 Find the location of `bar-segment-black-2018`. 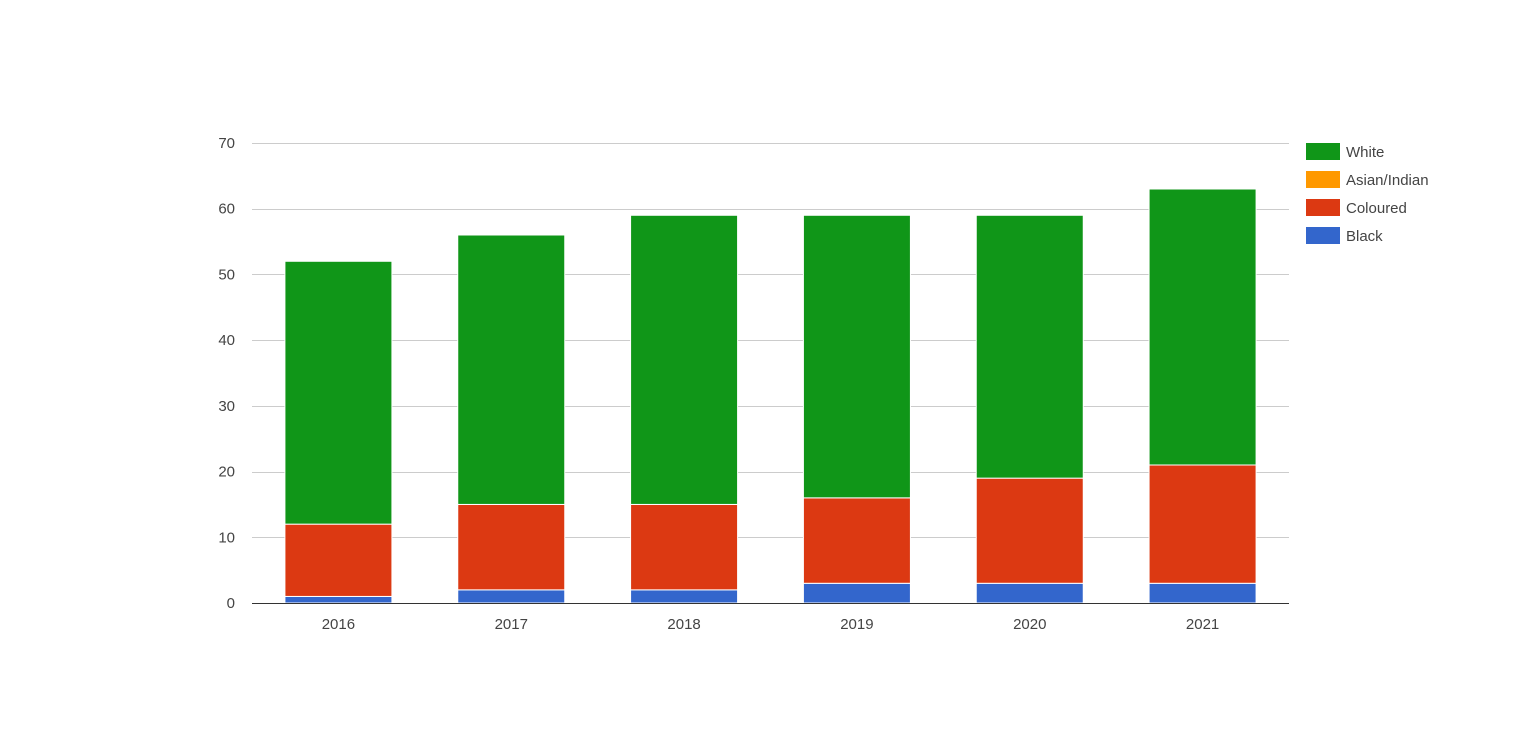

bar-segment-black-2018 is located at coordinates (684, 596).